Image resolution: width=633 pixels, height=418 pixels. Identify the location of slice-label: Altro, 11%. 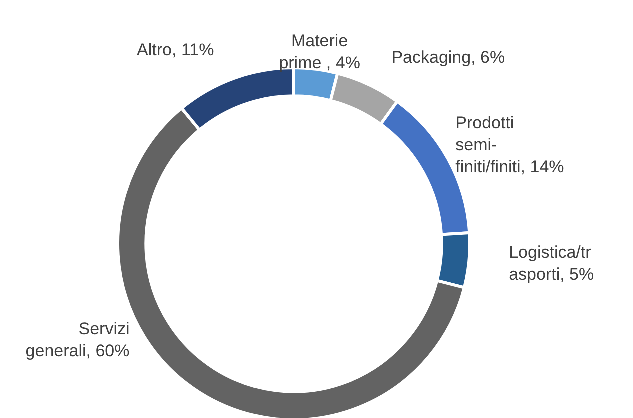
(175, 50).